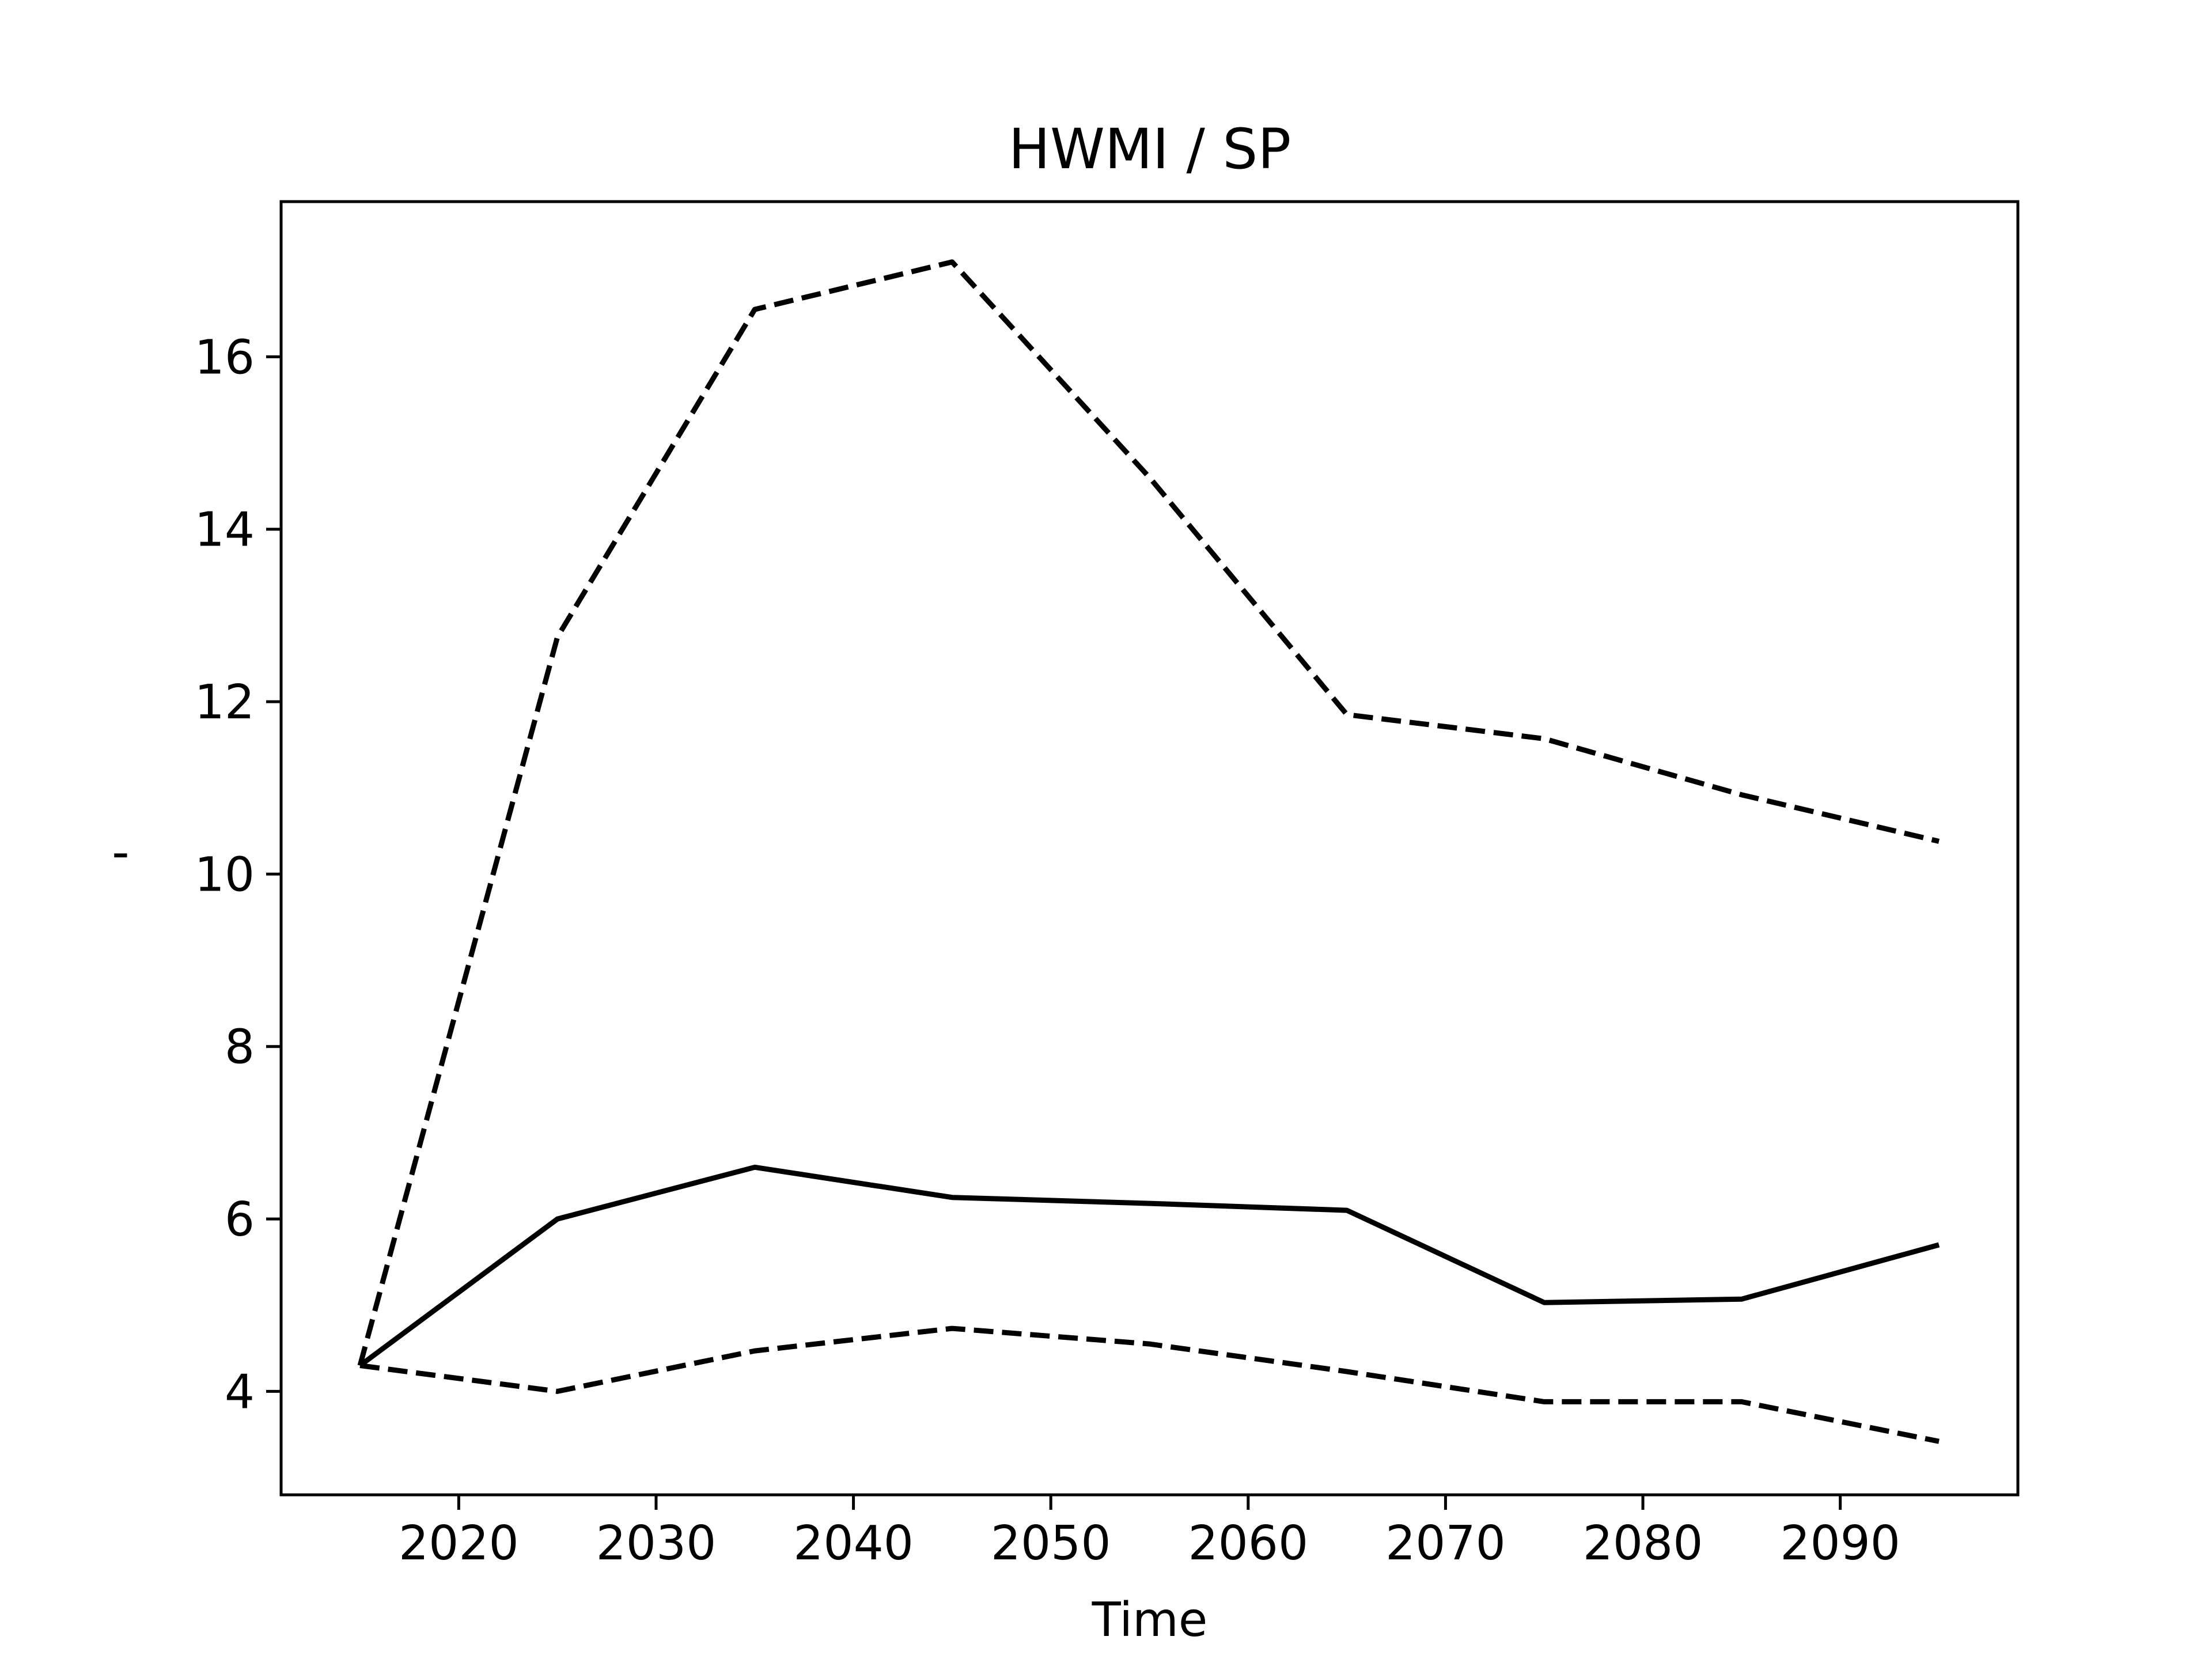 The image size is (2212, 1659). What do you see at coordinates (240, 1219) in the screenshot?
I see `y-tick-label: 6` at bounding box center [240, 1219].